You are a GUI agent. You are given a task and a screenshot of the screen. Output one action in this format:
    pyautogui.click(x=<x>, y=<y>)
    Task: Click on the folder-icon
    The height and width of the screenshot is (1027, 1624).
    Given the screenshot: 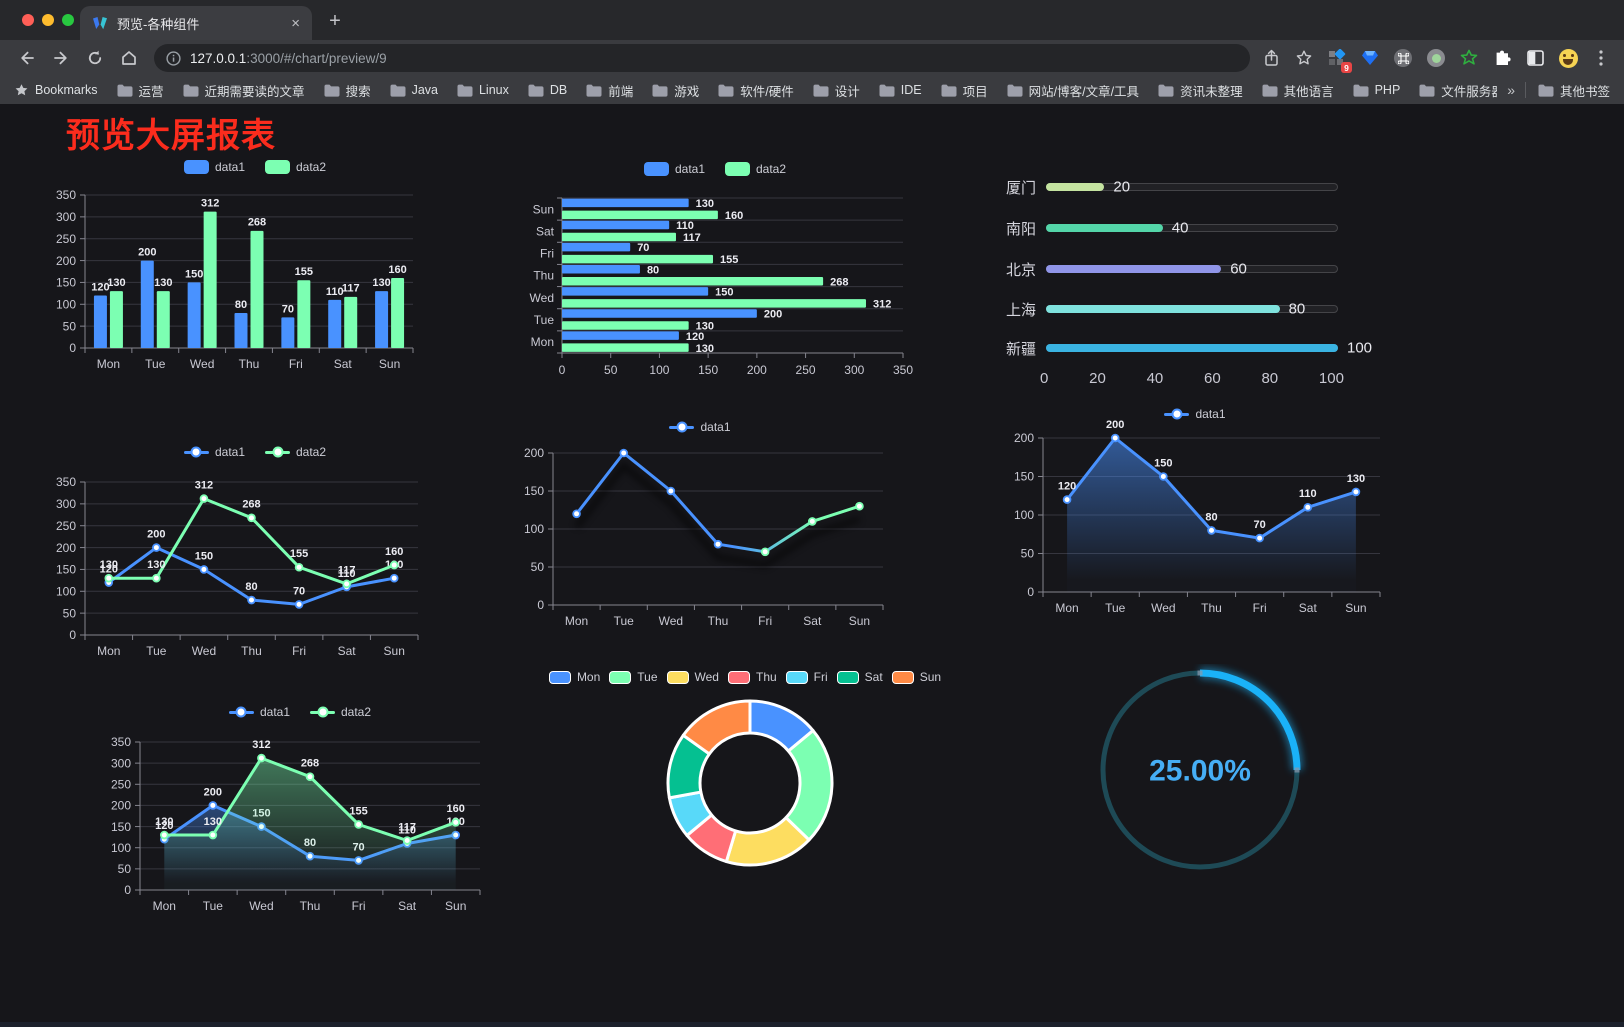 What is the action you would take?
    pyautogui.click(x=821, y=90)
    